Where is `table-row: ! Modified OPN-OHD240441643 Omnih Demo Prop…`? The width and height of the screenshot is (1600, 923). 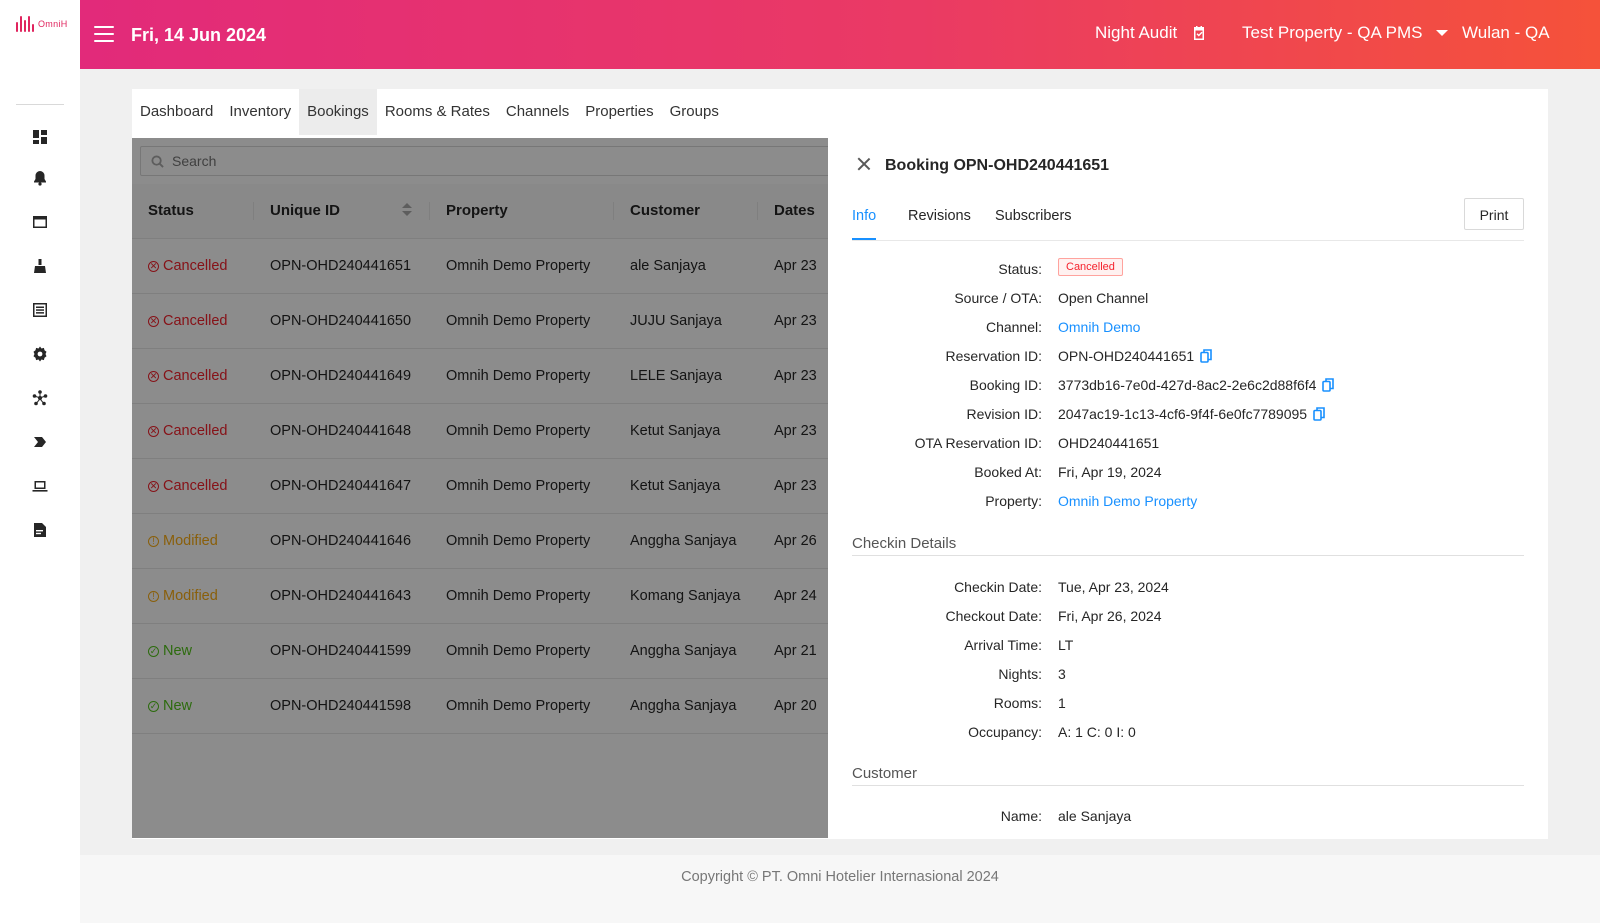
table-row: ! Modified OPN-OHD240441643 Omnih Demo Prop… is located at coordinates (480, 596).